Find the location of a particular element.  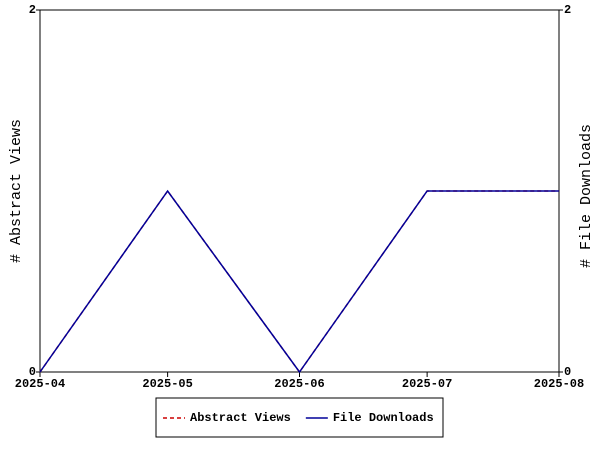

legend-label: File Downloads is located at coordinates (383, 418).